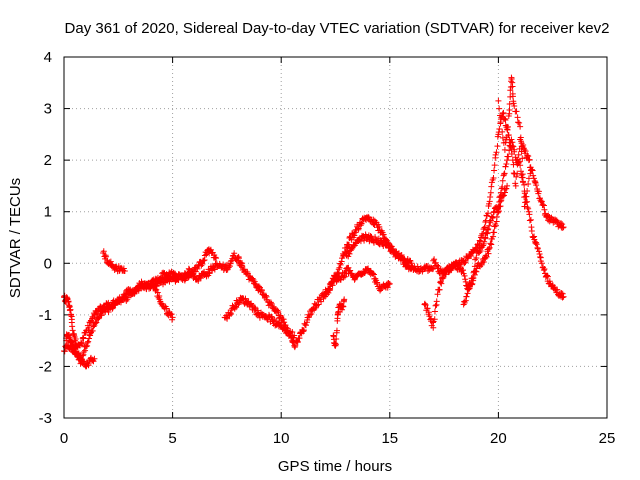 This screenshot has width=640, height=480. Describe the element at coordinates (48, 160) in the screenshot. I see `y-tick-label: 2` at that location.